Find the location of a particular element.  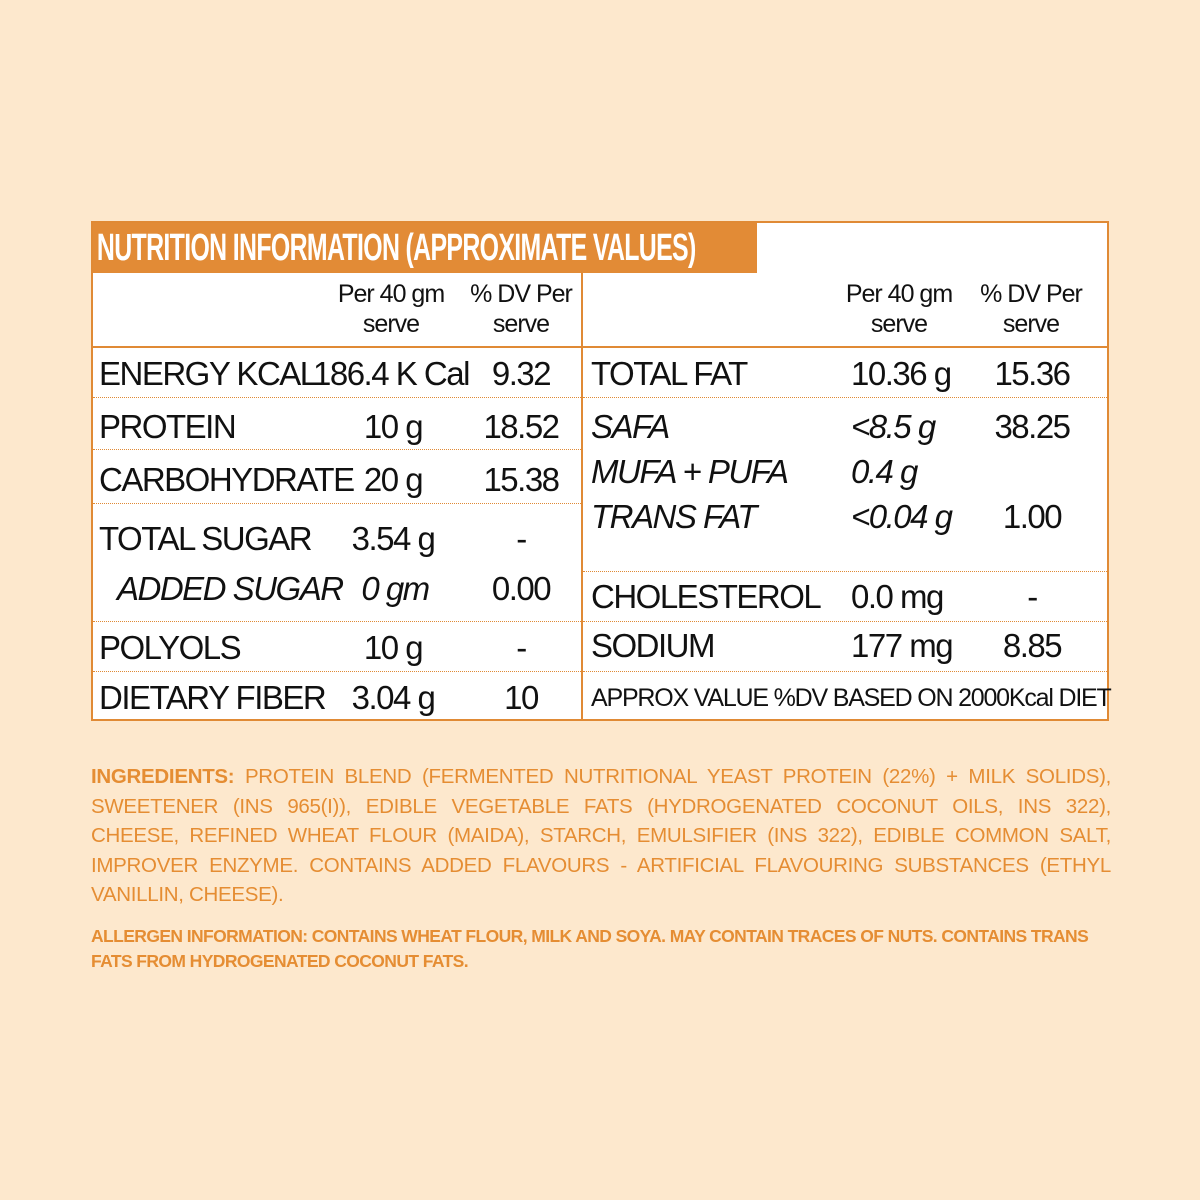

nutrient-name: ENERGY KCAL is located at coordinates (208, 373).